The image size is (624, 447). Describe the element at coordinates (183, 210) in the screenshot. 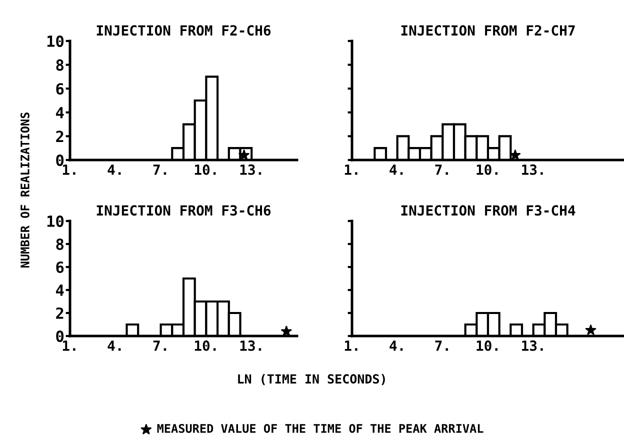

I see `chart-title: INJECTION FROM F3-CH6` at that location.